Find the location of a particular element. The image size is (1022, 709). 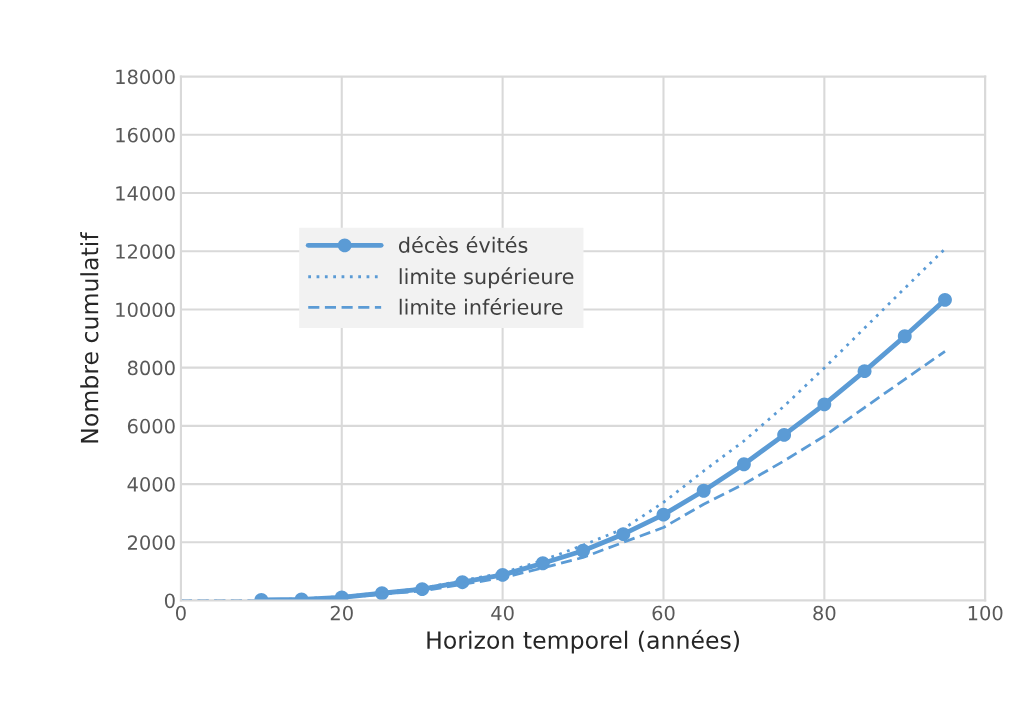

x-tick-label: 100 is located at coordinates (985, 613).